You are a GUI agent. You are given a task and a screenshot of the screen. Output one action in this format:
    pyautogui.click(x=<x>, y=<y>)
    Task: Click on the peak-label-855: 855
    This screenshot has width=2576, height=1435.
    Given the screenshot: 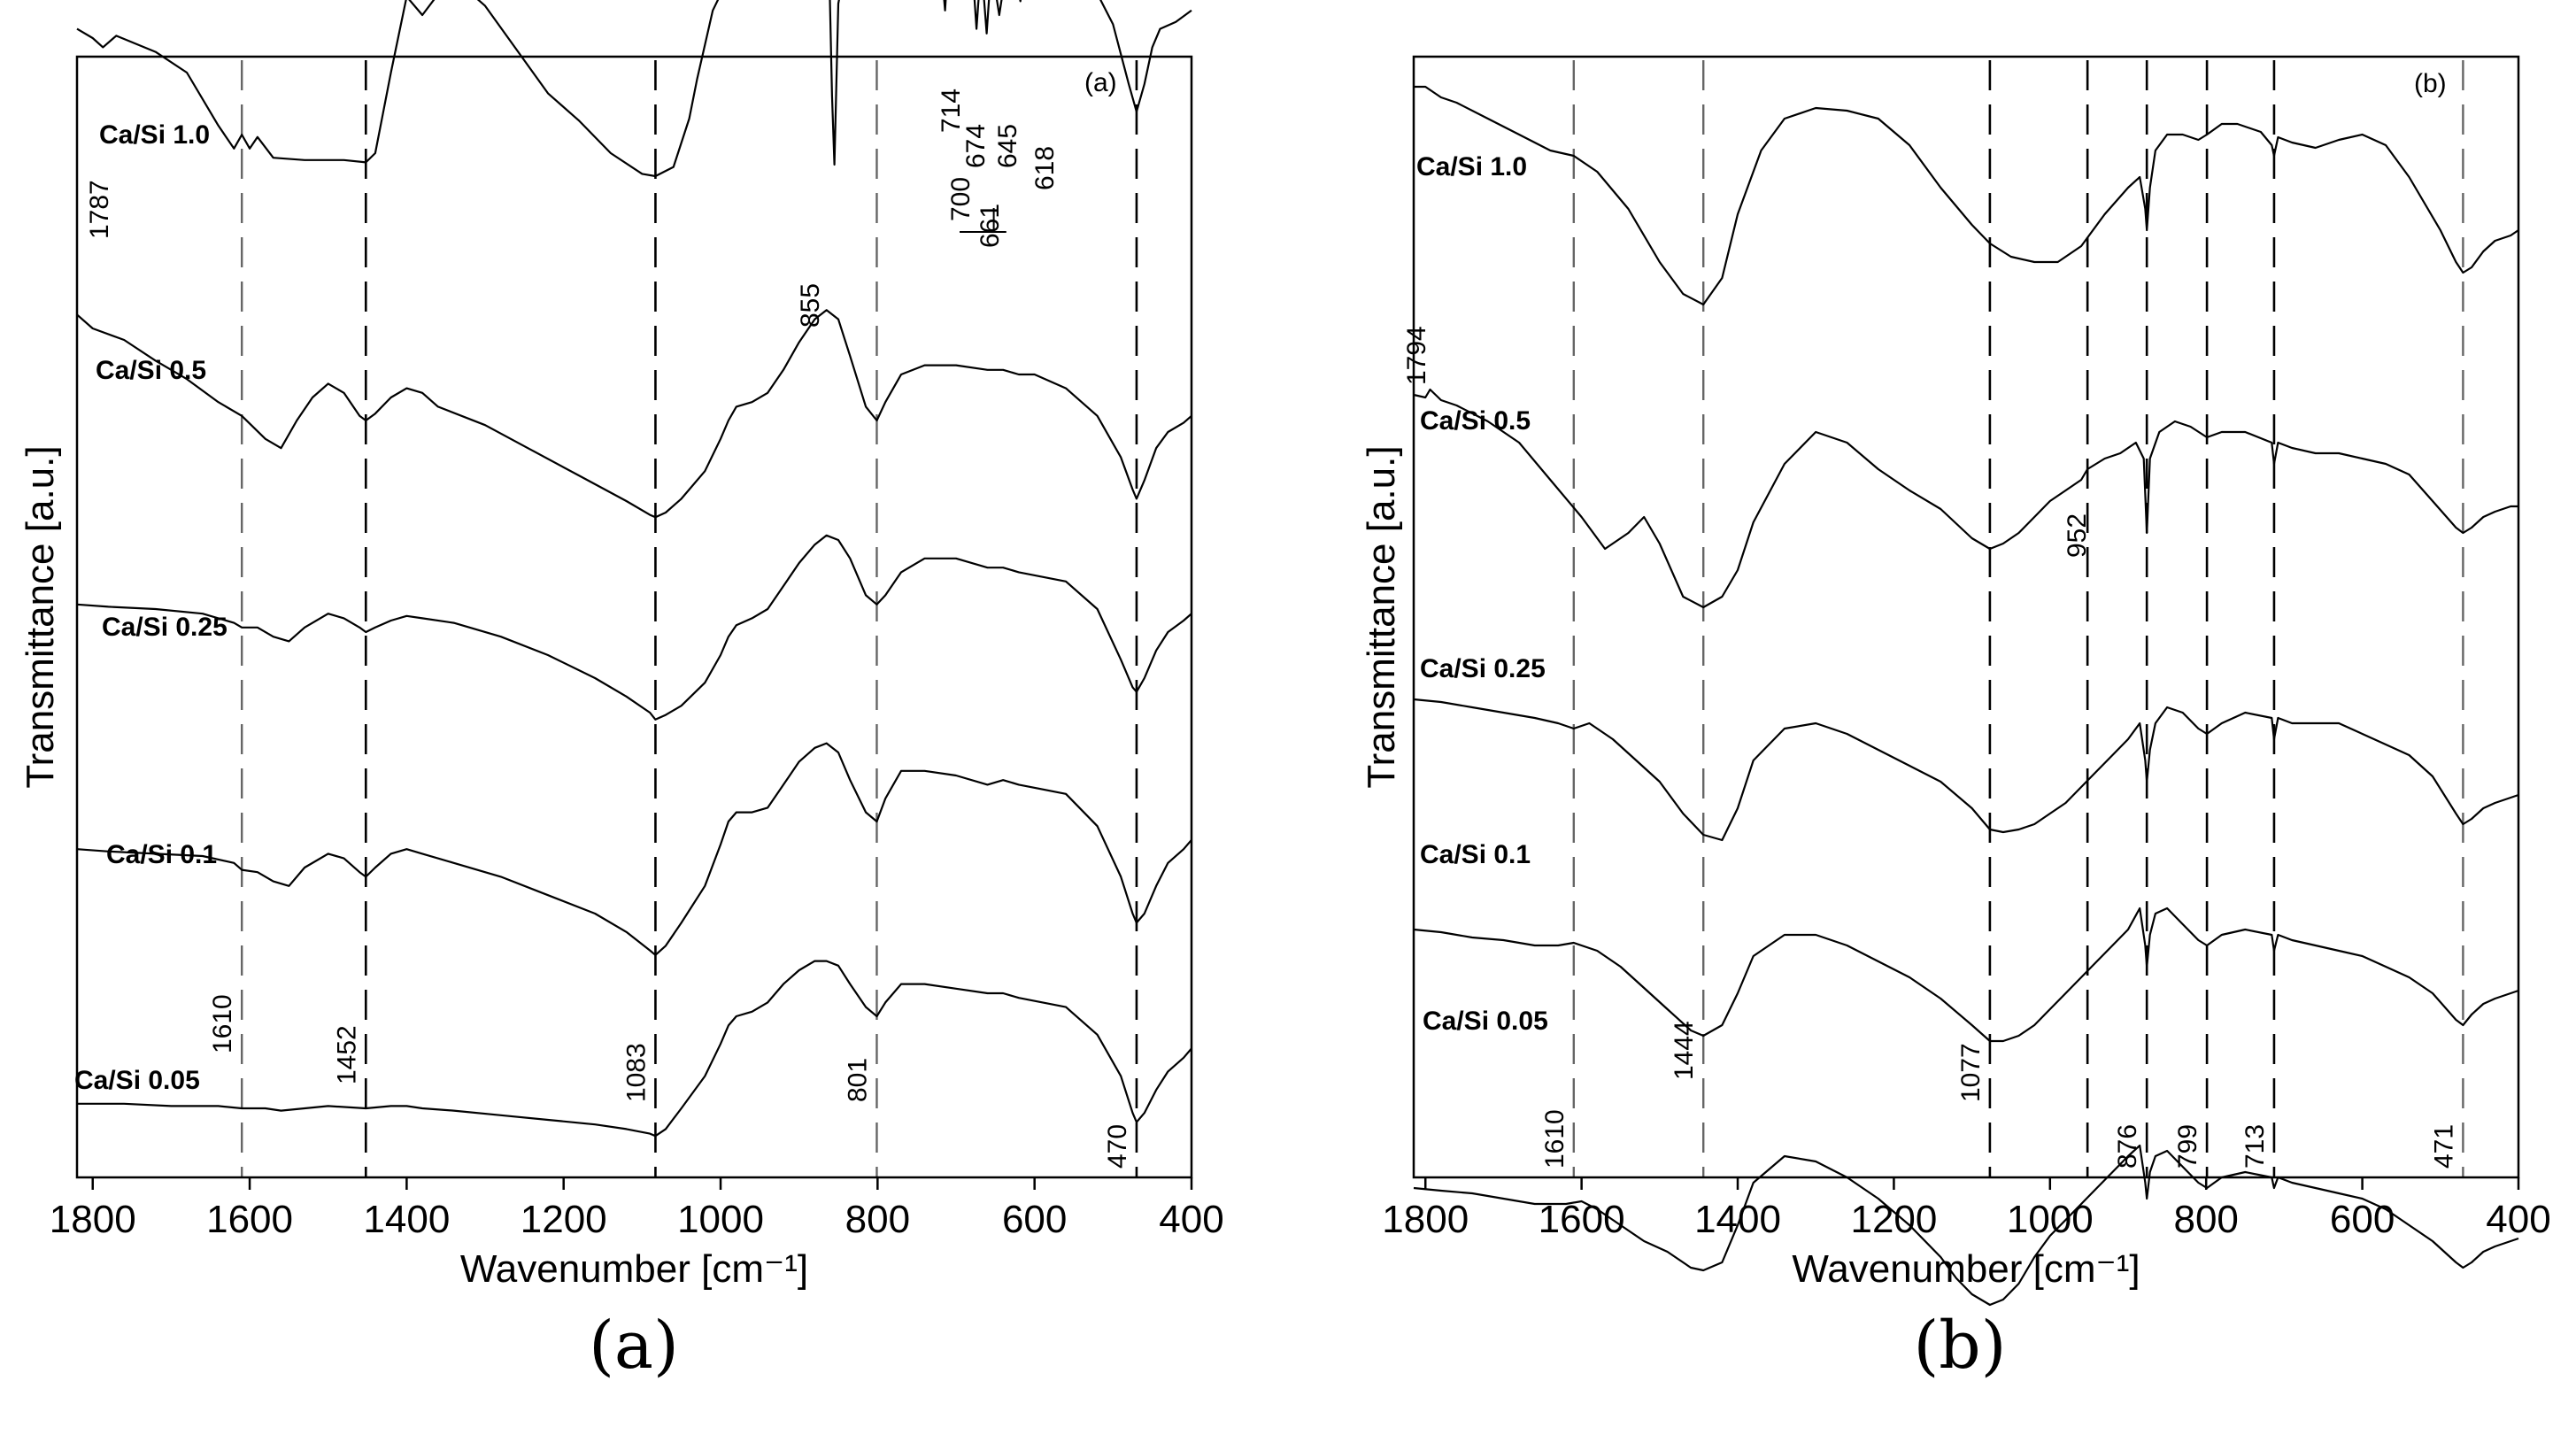 What is the action you would take?
    pyautogui.click(x=810, y=305)
    